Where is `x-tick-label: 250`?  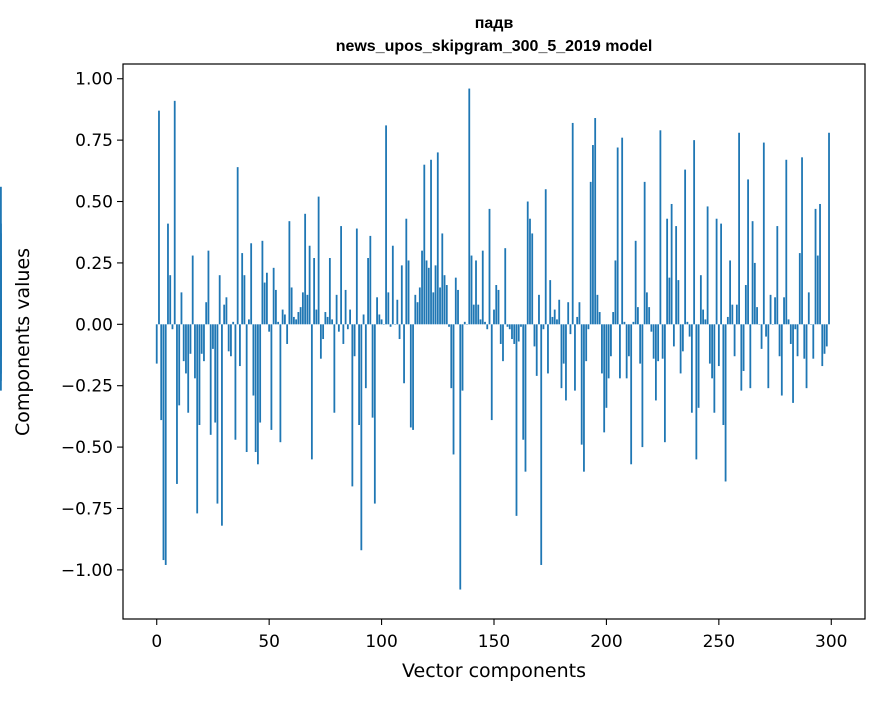
x-tick-label: 250 is located at coordinates (719, 642).